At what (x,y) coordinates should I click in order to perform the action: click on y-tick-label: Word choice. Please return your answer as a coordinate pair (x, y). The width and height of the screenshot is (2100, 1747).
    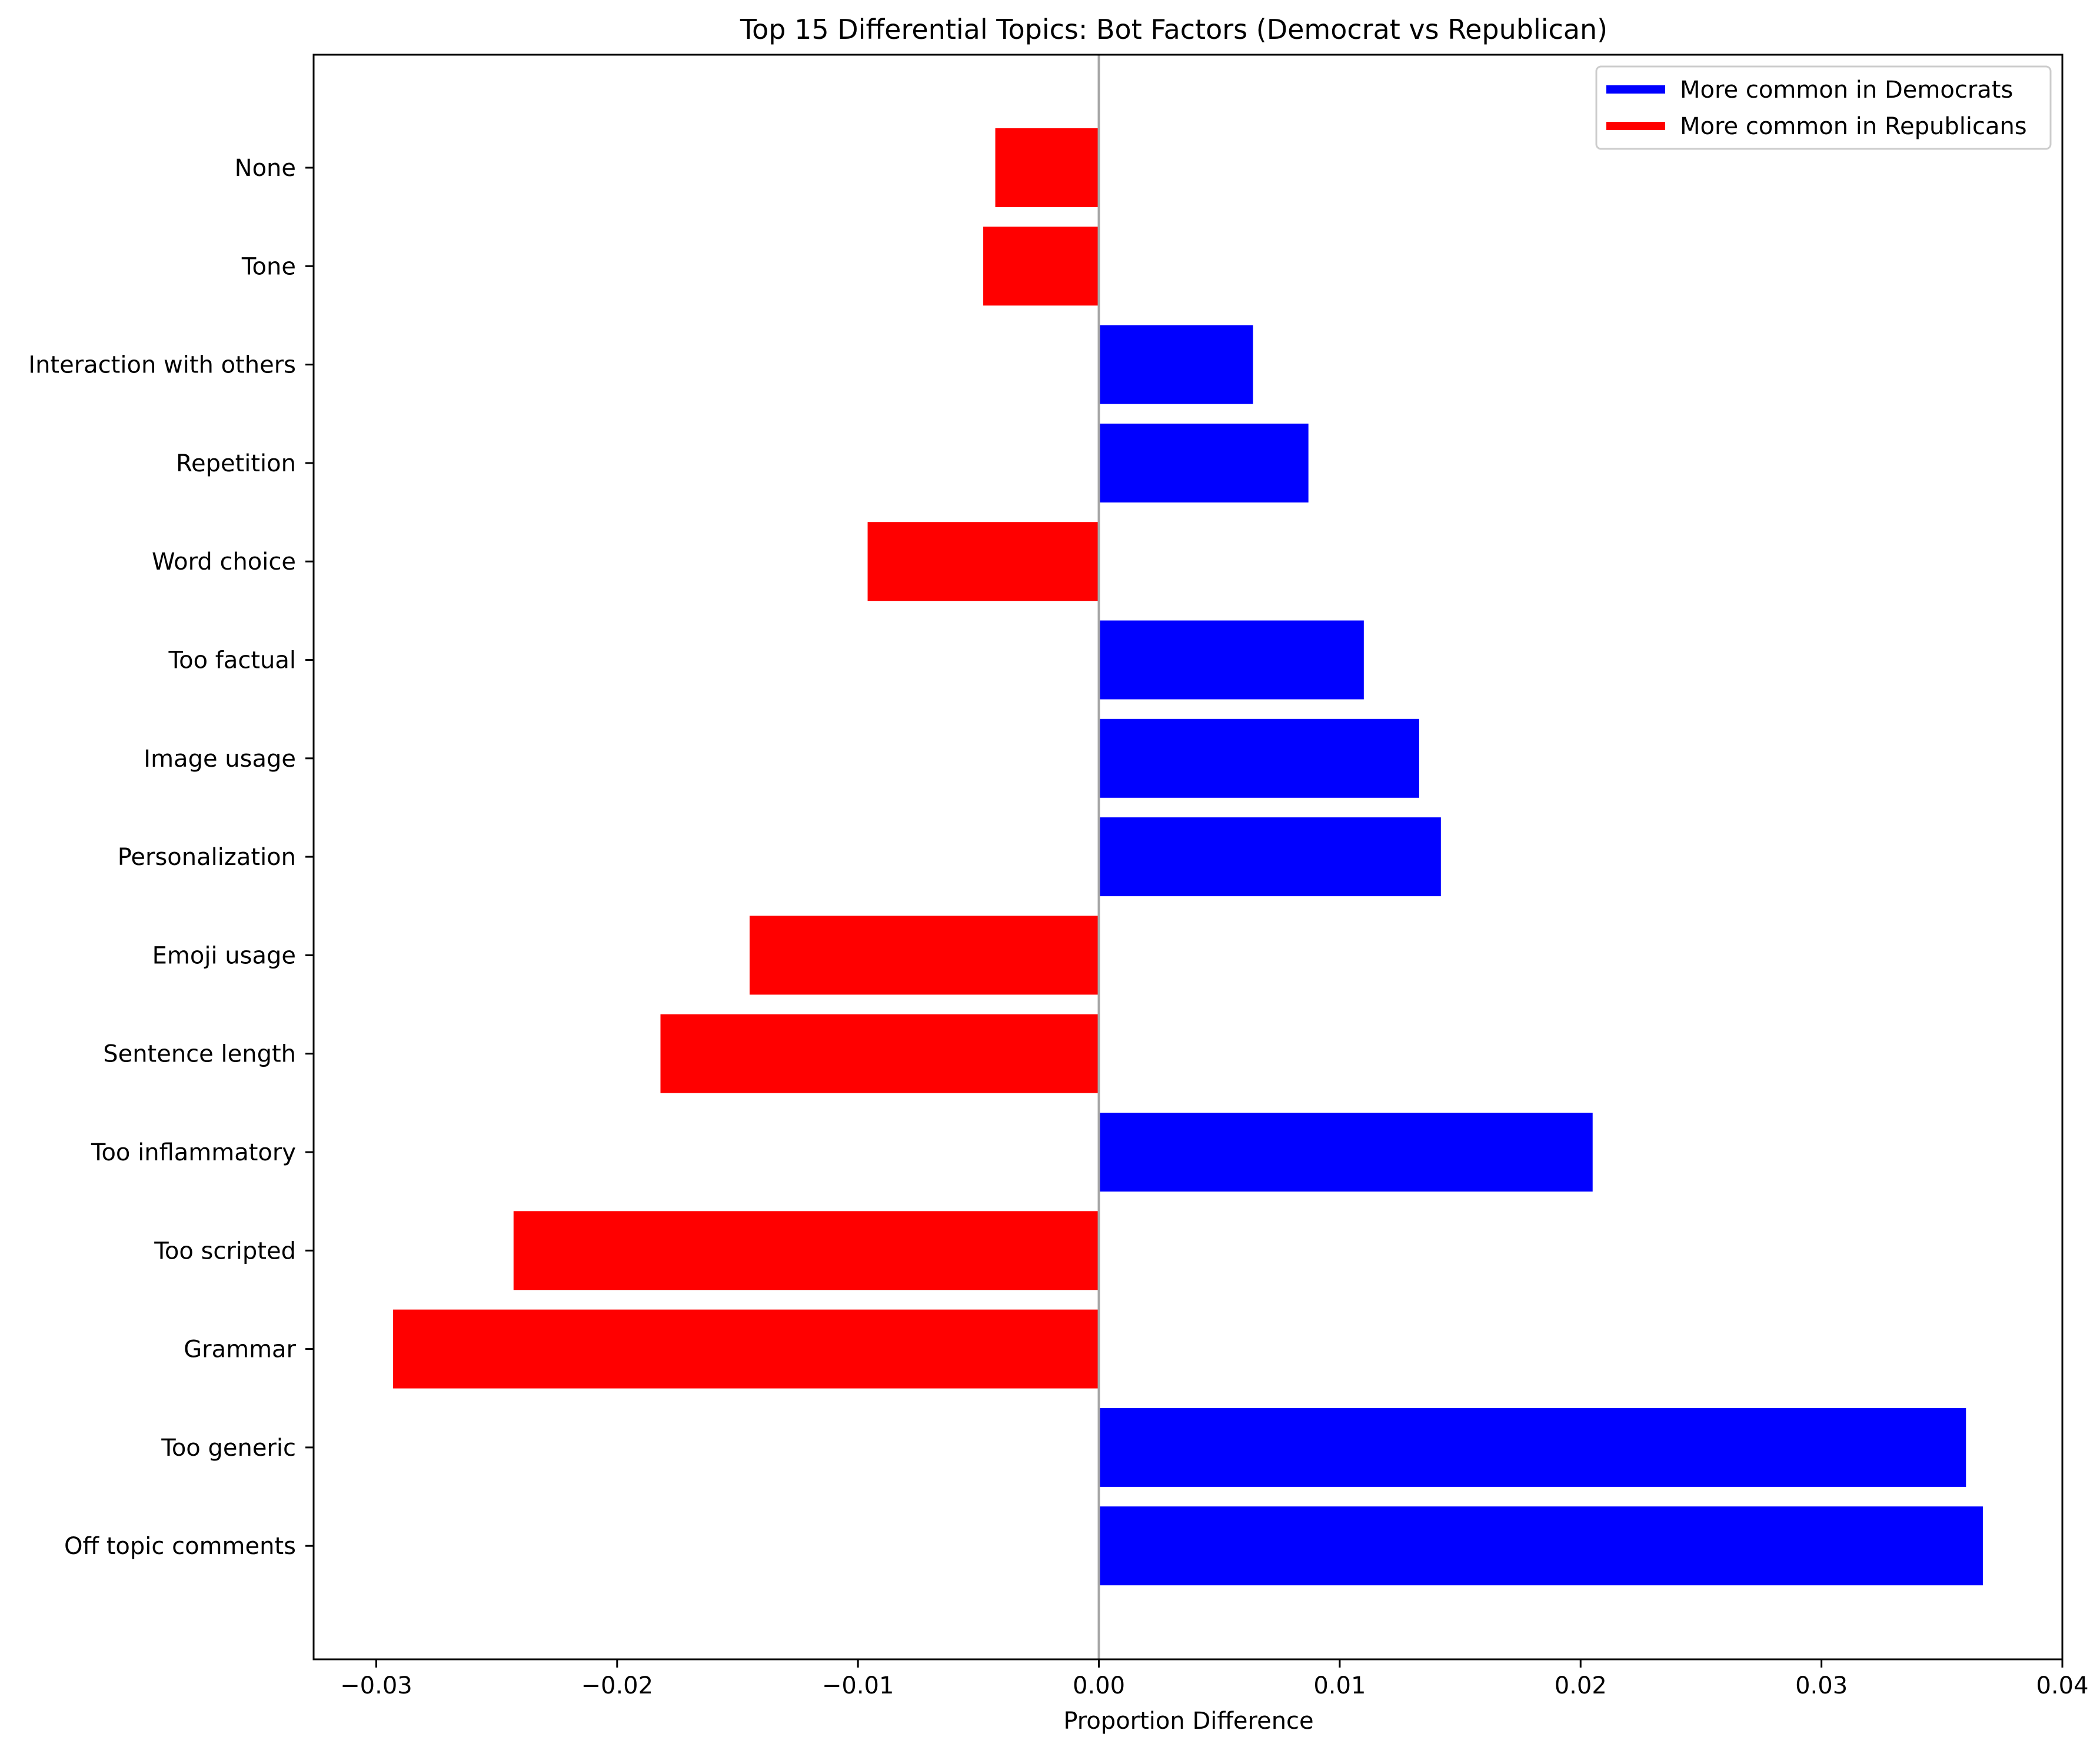
    Looking at the image, I should click on (224, 561).